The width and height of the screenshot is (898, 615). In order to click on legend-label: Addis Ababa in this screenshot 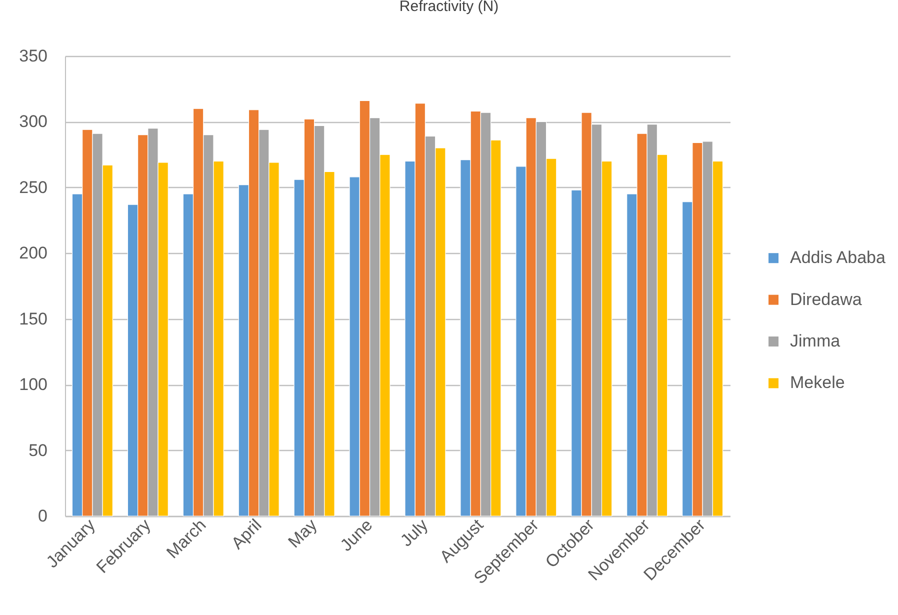, I will do `click(838, 258)`.